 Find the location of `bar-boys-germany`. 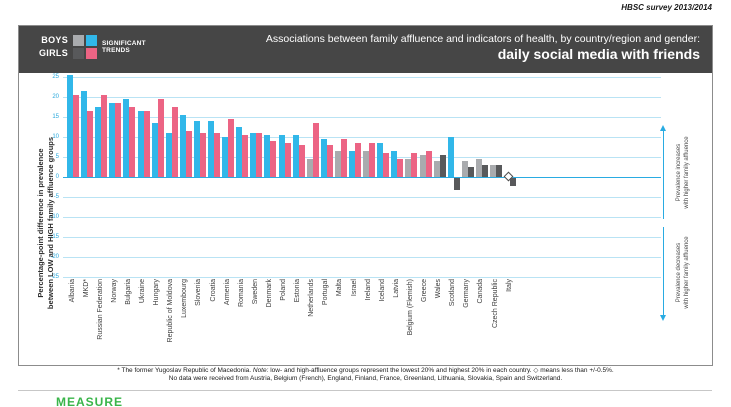

bar-boys-germany is located at coordinates (464, 169).